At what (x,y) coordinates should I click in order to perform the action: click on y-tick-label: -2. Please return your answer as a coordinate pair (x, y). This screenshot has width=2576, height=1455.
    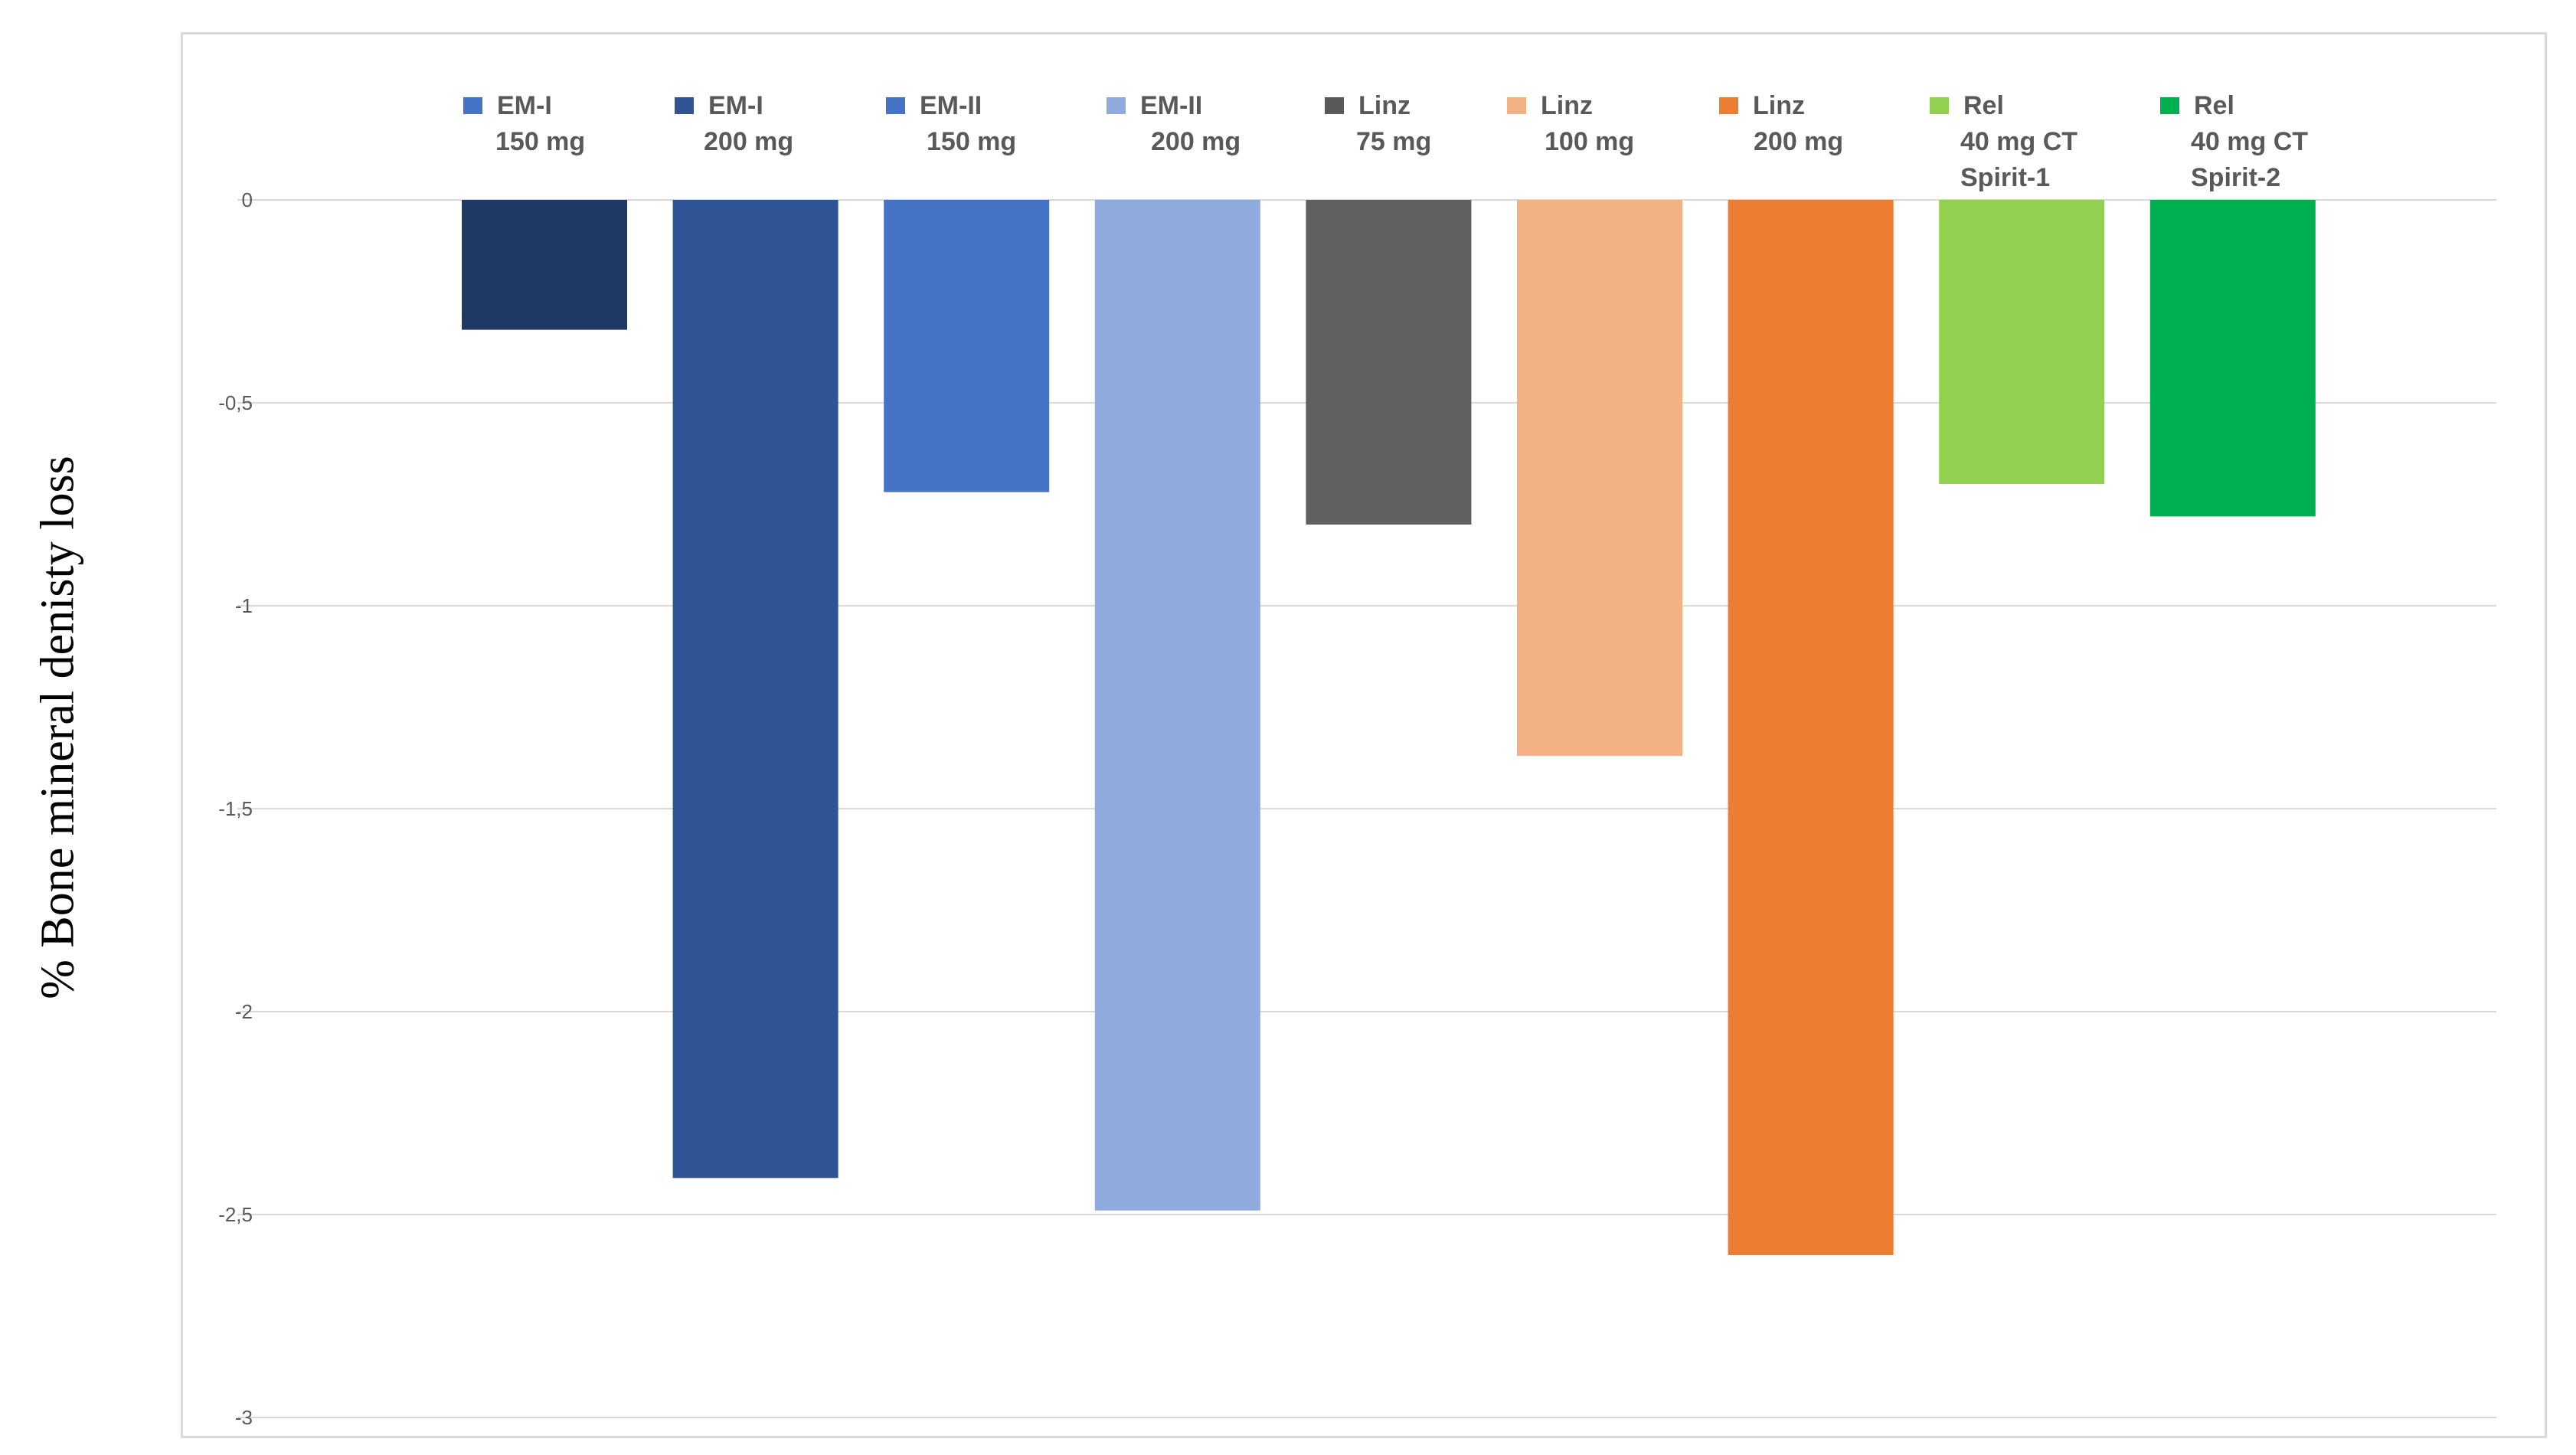
    Looking at the image, I should click on (244, 1012).